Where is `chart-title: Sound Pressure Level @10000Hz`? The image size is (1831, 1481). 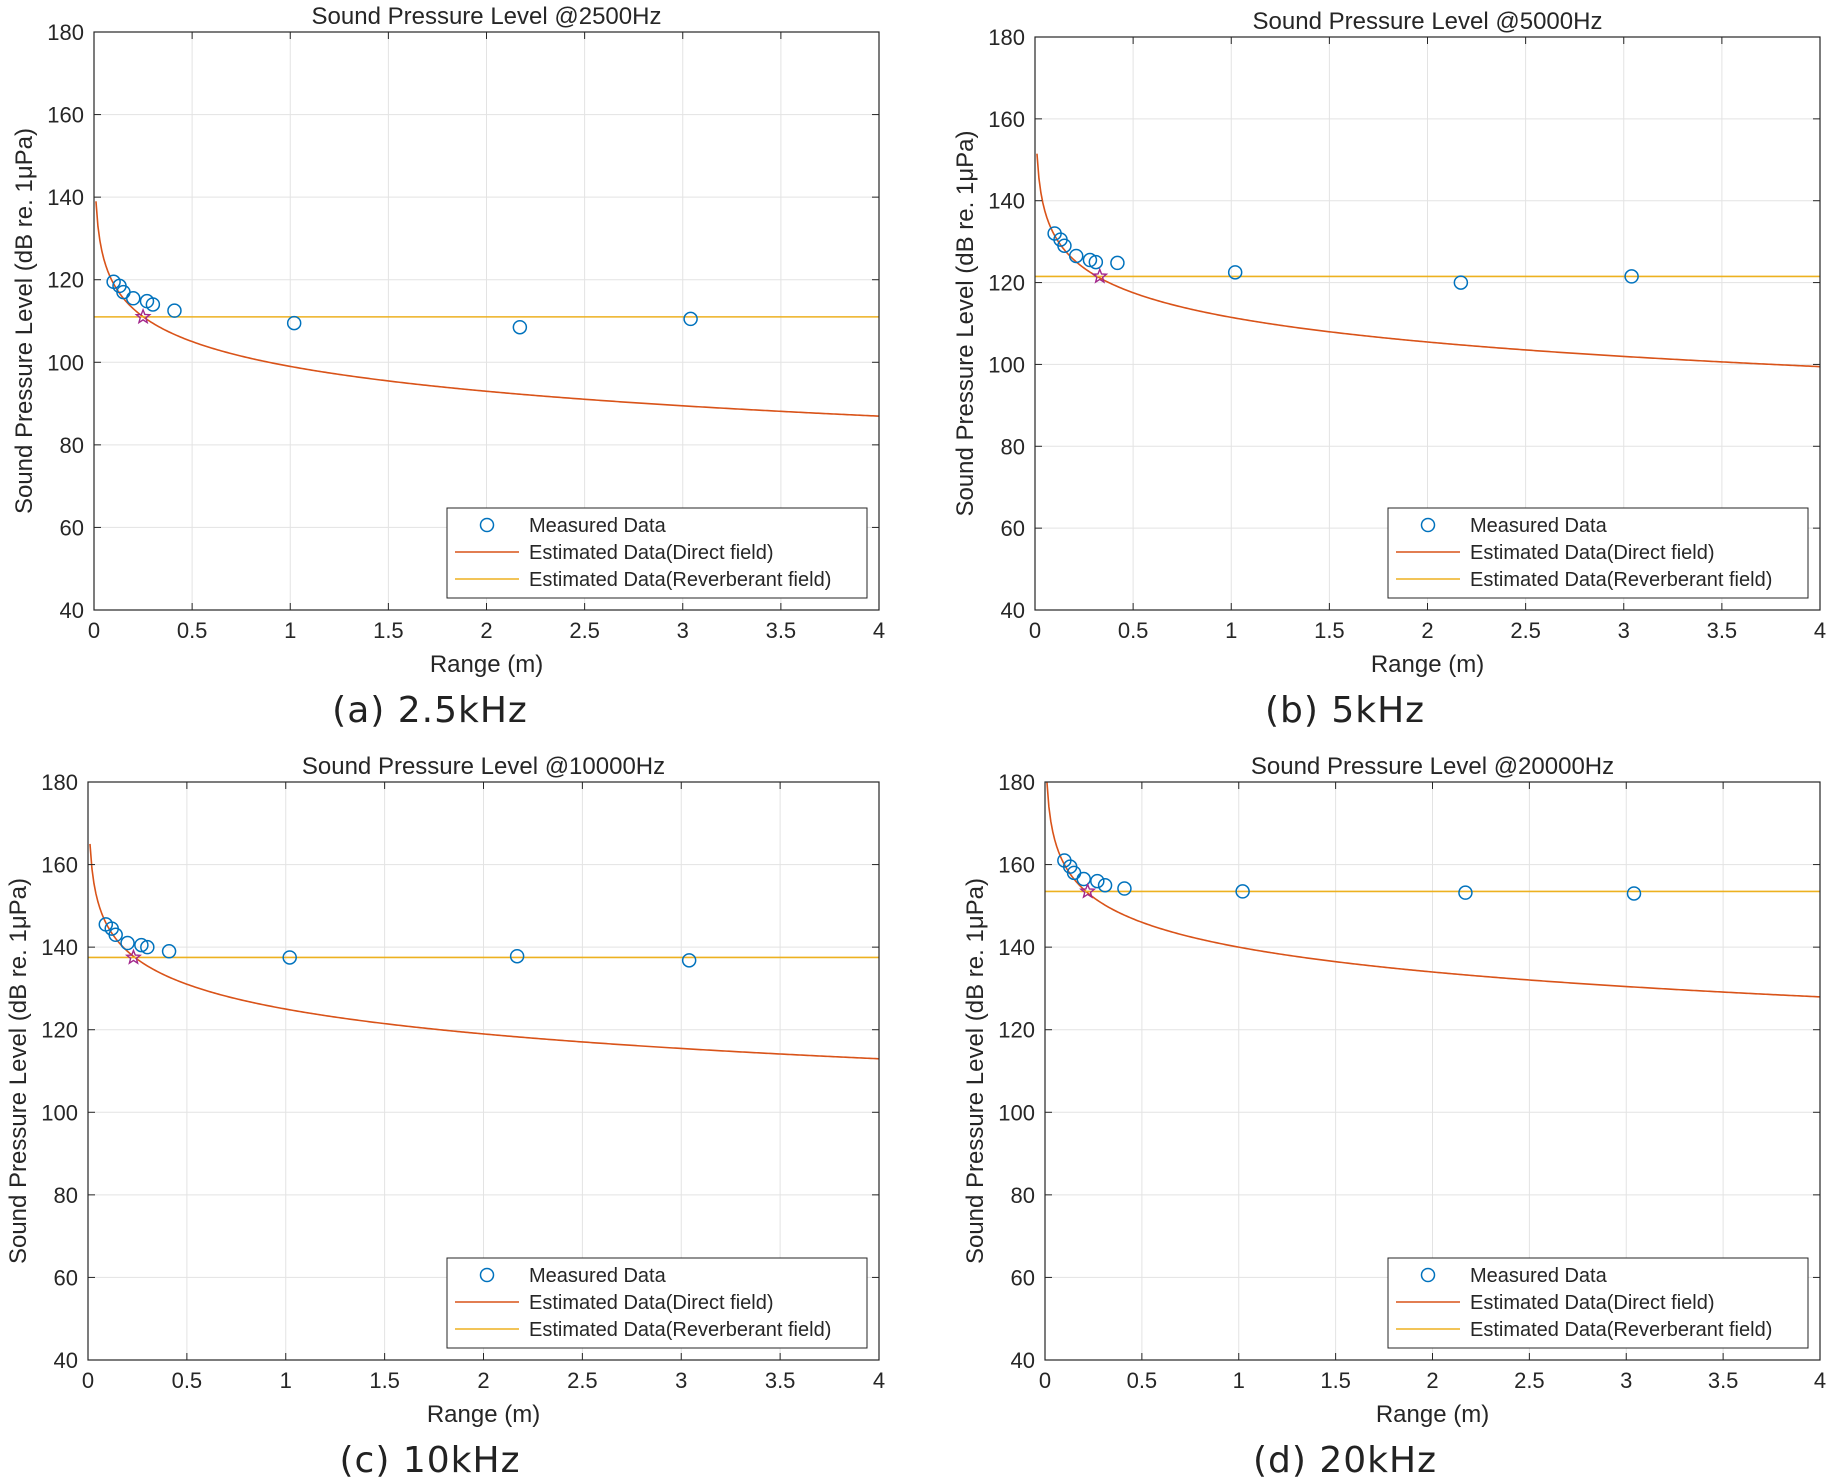
chart-title: Sound Pressure Level @10000Hz is located at coordinates (483, 766).